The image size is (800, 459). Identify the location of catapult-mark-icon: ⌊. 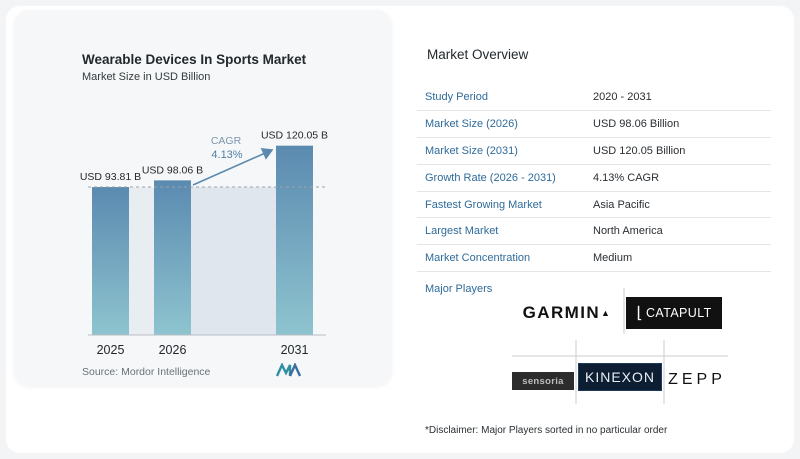
(639, 313).